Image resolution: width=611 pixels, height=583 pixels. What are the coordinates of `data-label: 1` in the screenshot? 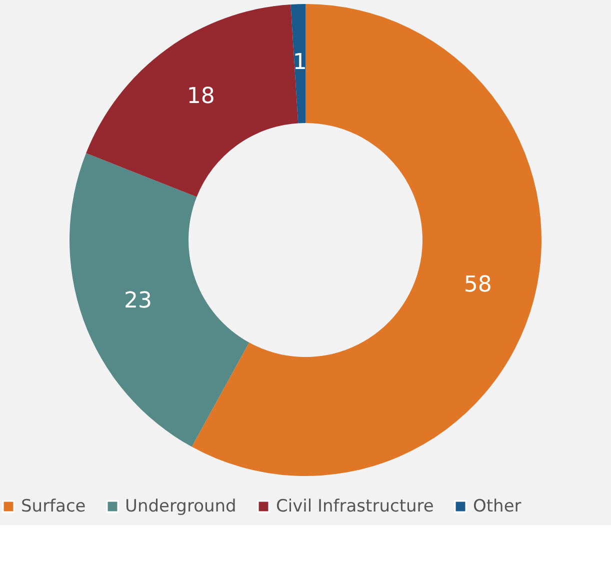 It's located at (299, 63).